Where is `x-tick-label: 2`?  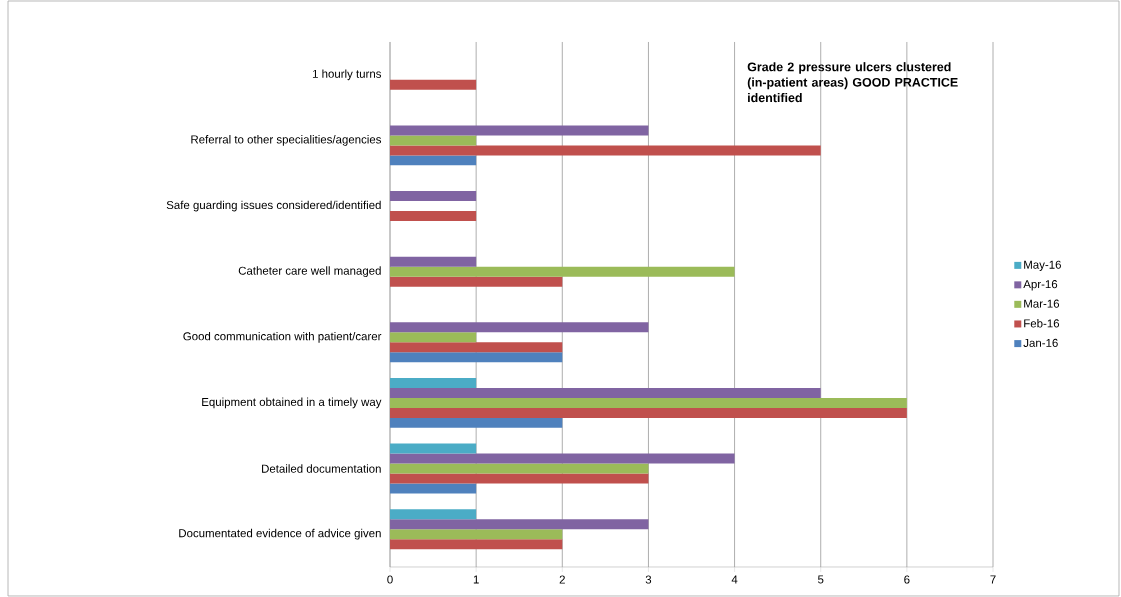 x-tick-label: 2 is located at coordinates (562, 579).